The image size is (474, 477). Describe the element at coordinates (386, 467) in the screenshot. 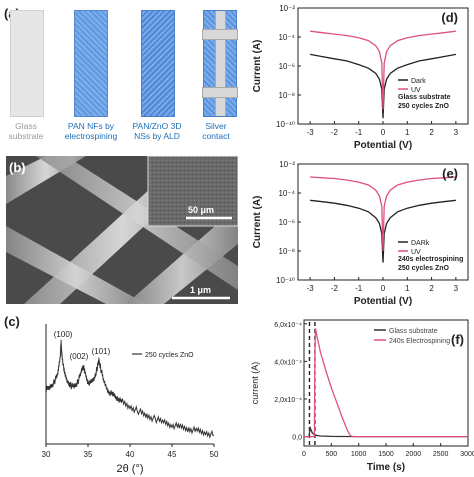

I see `f-xlabel: Time (s)` at that location.